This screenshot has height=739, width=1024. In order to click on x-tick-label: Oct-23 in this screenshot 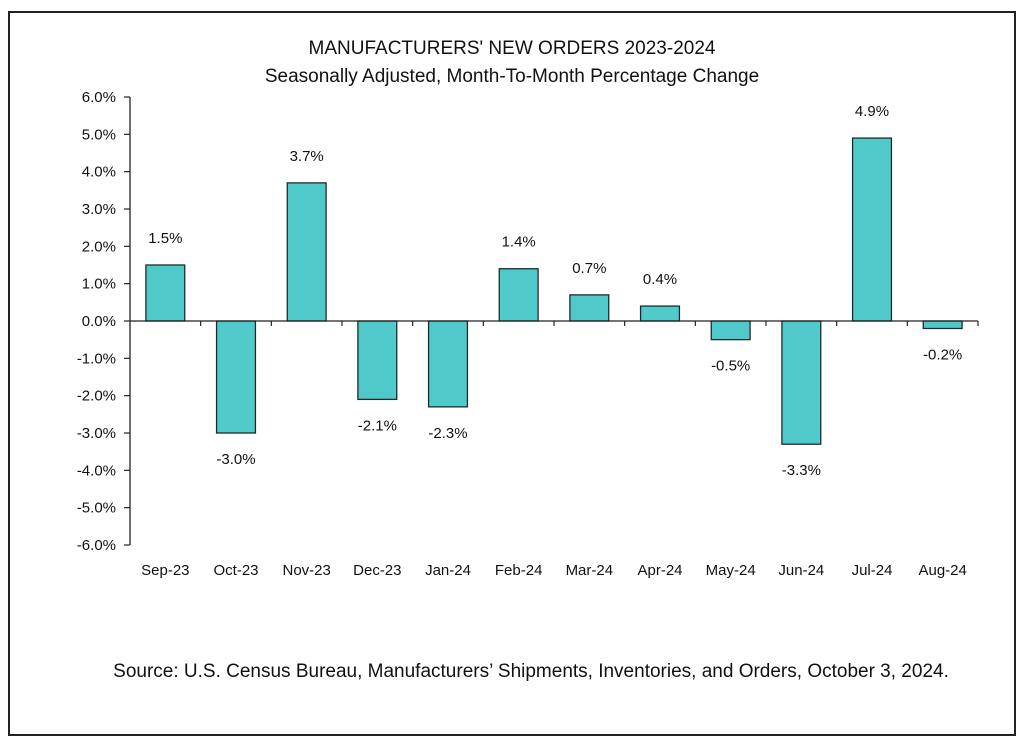, I will do `click(235, 570)`.